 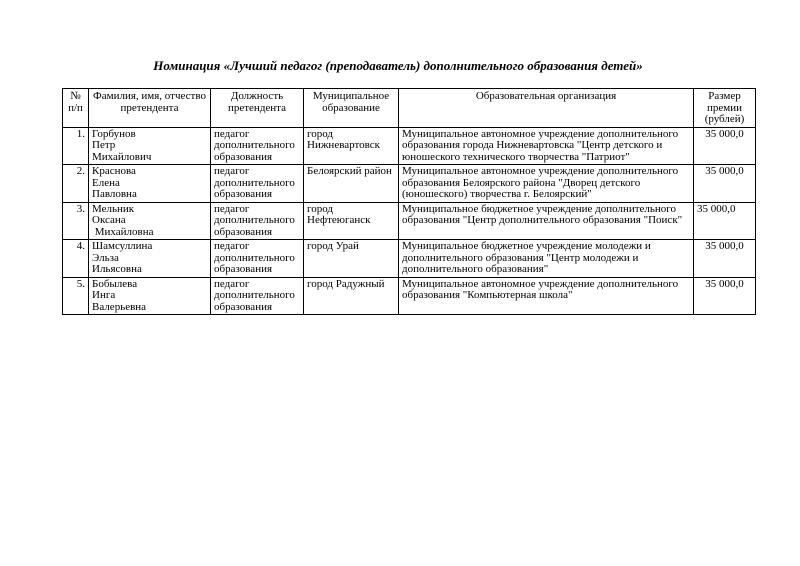 What do you see at coordinates (257, 108) in the screenshot?
I see `header-position: Должность претендента` at bounding box center [257, 108].